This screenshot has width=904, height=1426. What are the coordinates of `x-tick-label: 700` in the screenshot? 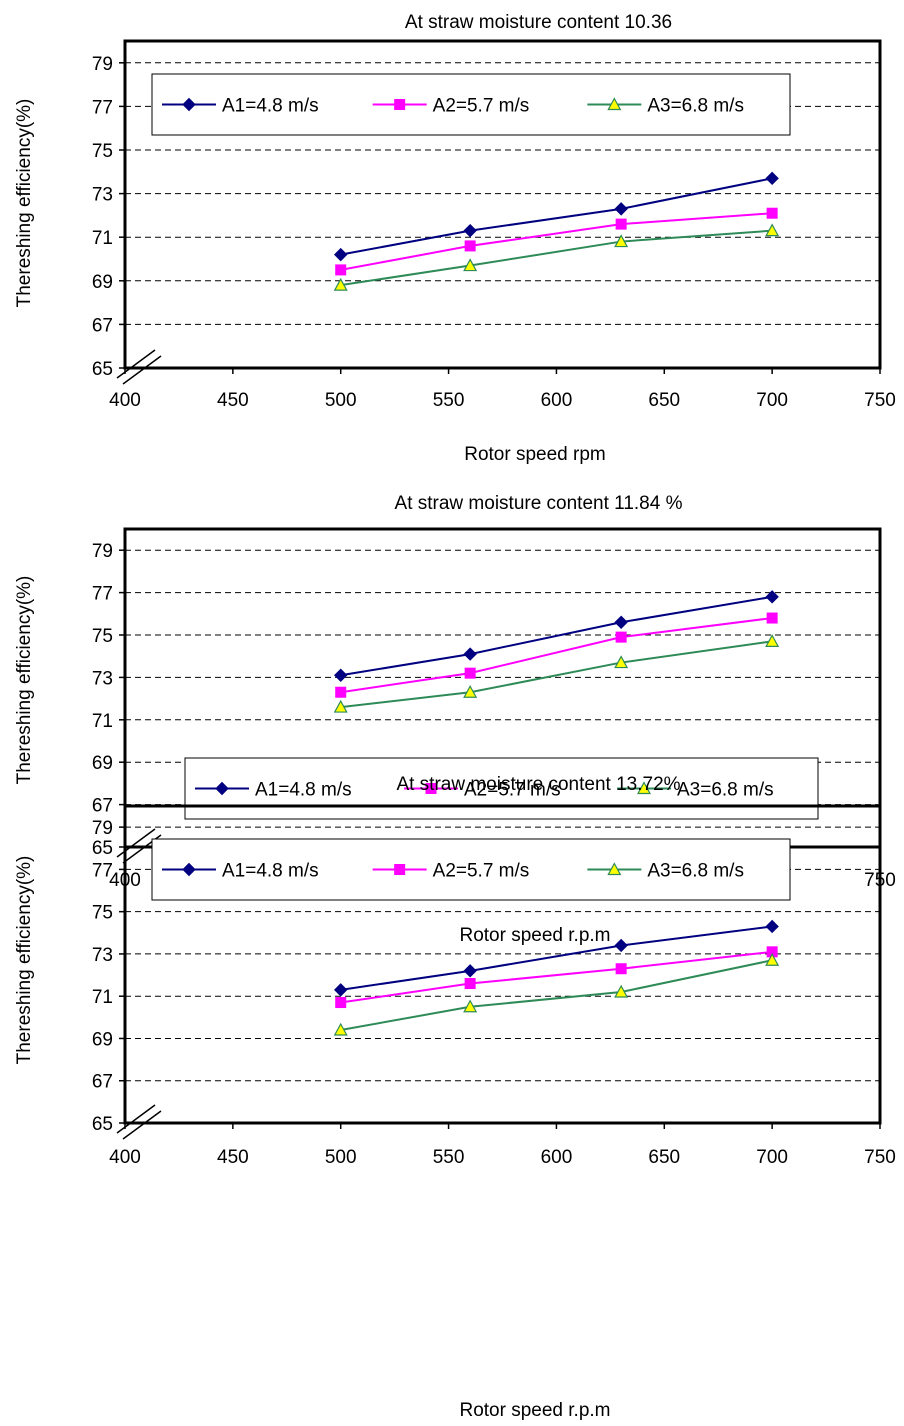 It's located at (772, 1157).